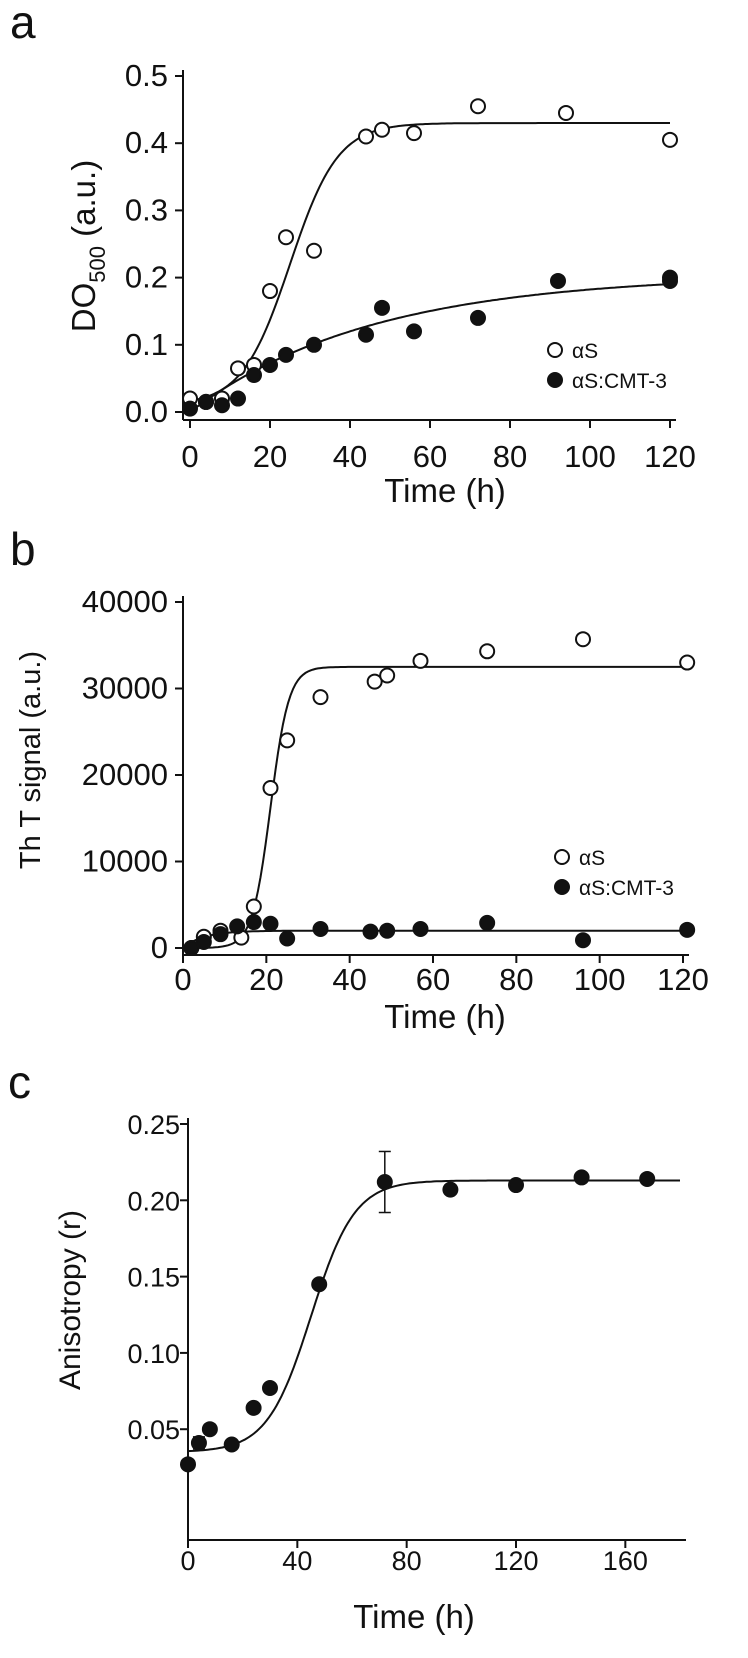 The width and height of the screenshot is (748, 1658). What do you see at coordinates (270, 456) in the screenshot?
I see `x-tick-label: 20` at bounding box center [270, 456].